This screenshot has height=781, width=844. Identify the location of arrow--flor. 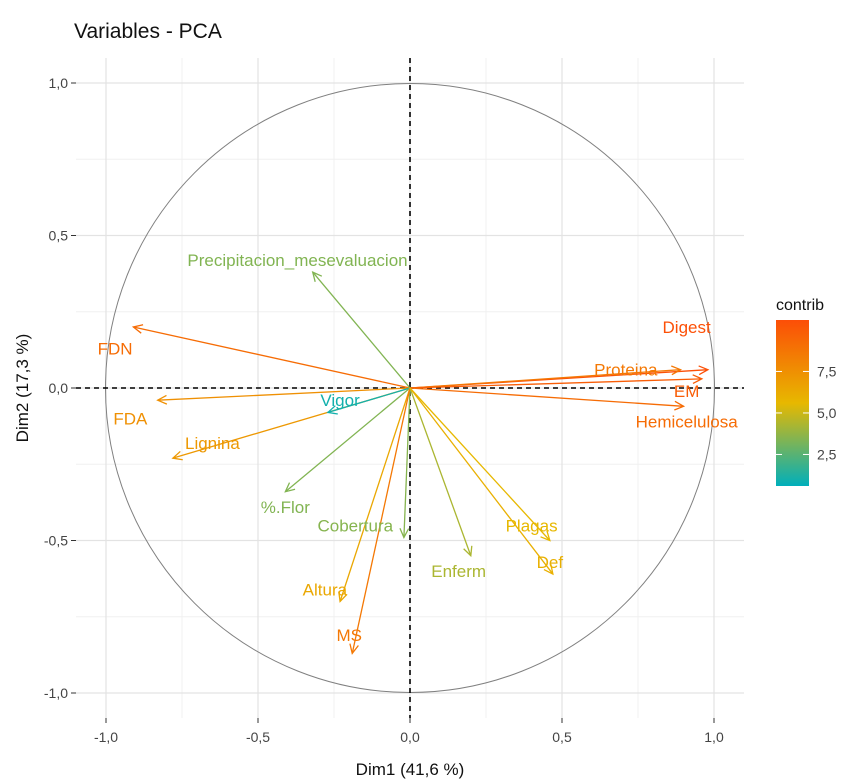
(347, 440).